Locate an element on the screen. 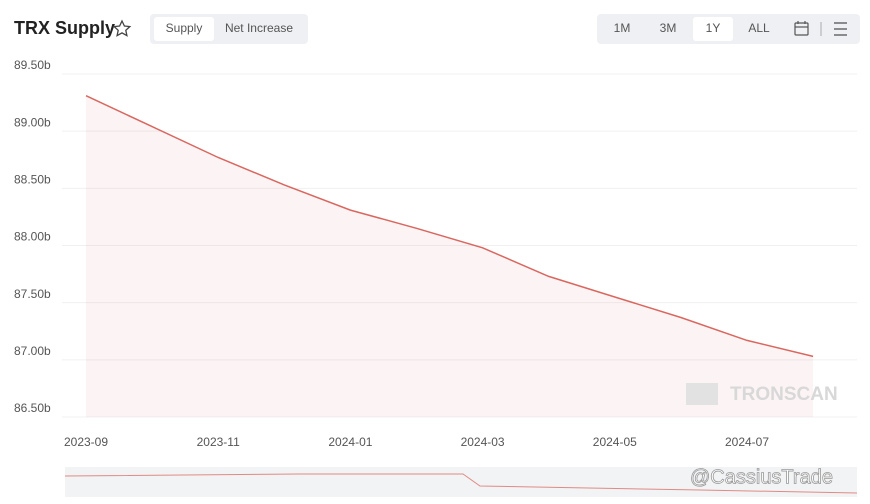 The height and width of the screenshot is (504, 870). tab-active is located at coordinates (184, 29).